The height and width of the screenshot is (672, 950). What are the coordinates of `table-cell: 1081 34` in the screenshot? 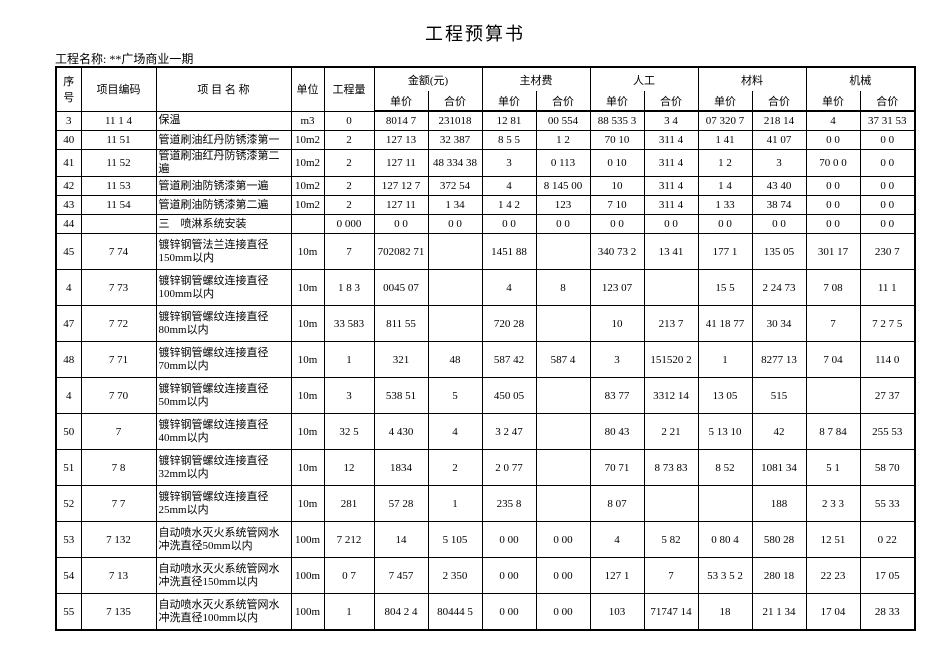 It's located at (779, 467).